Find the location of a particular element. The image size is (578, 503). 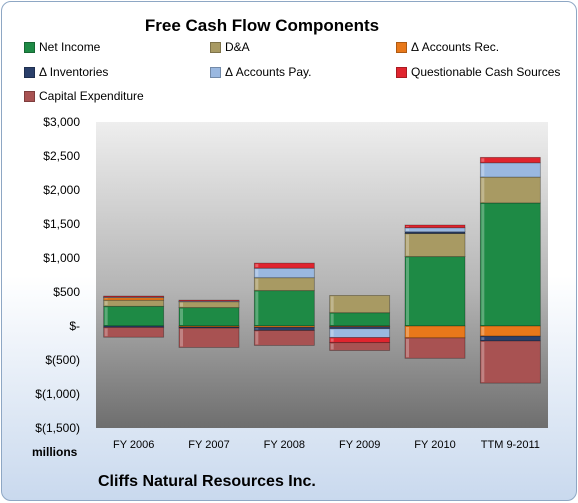

y-tick-label: $1,500 is located at coordinates (61, 224).